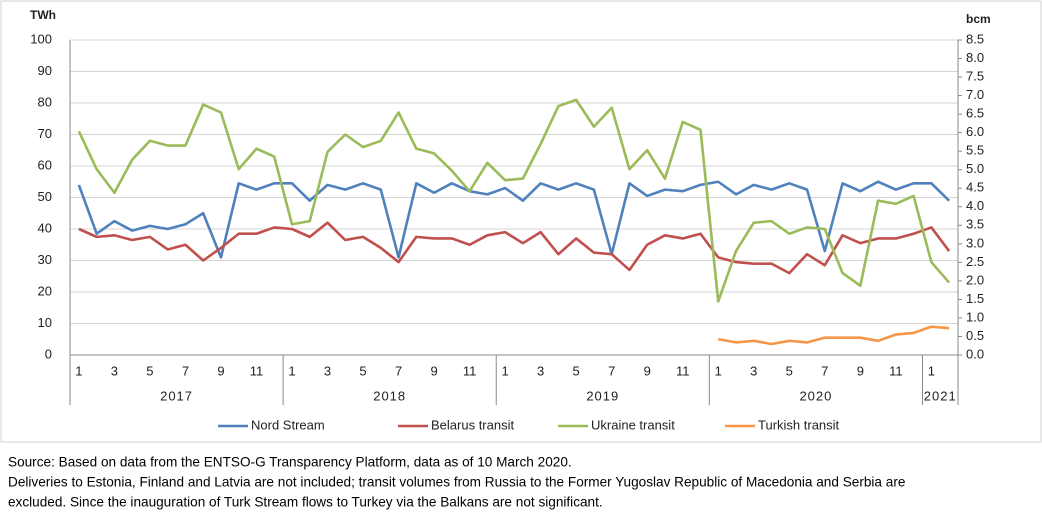  Describe the element at coordinates (389, 395) in the screenshot. I see `group-label: 2018` at that location.